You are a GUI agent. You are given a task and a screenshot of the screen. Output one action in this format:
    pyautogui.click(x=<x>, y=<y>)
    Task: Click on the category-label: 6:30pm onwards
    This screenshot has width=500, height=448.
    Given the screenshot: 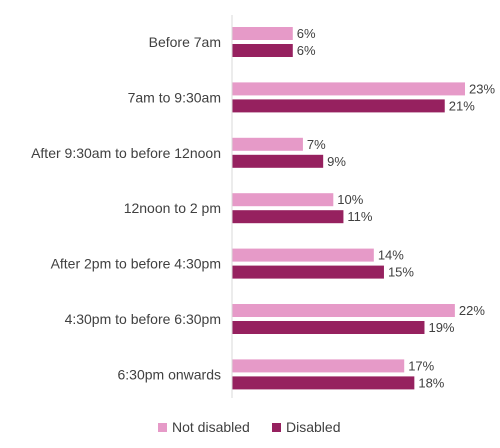 What is the action you would take?
    pyautogui.click(x=169, y=374)
    